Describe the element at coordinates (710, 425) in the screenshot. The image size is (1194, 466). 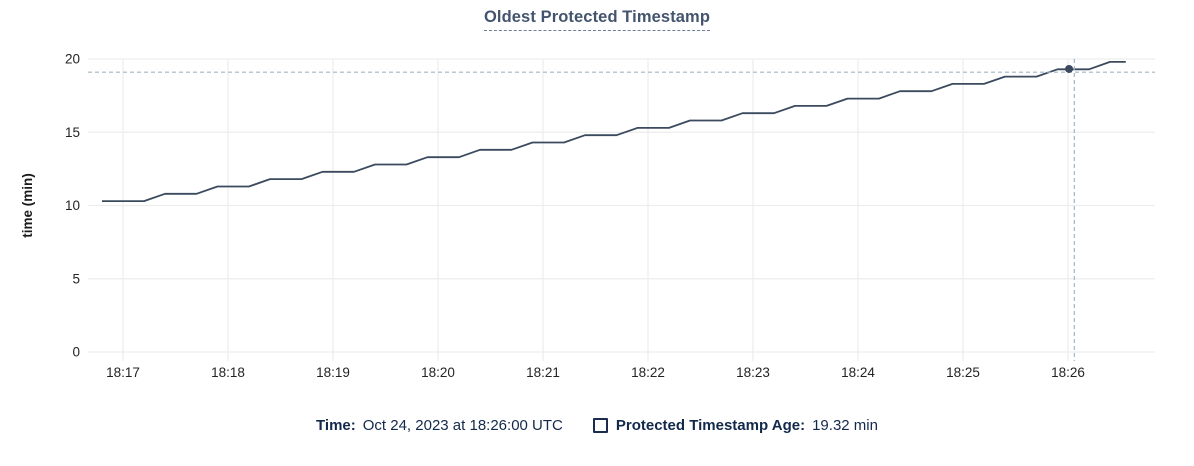
I see `series-label: Protected Timestamp Age:` at that location.